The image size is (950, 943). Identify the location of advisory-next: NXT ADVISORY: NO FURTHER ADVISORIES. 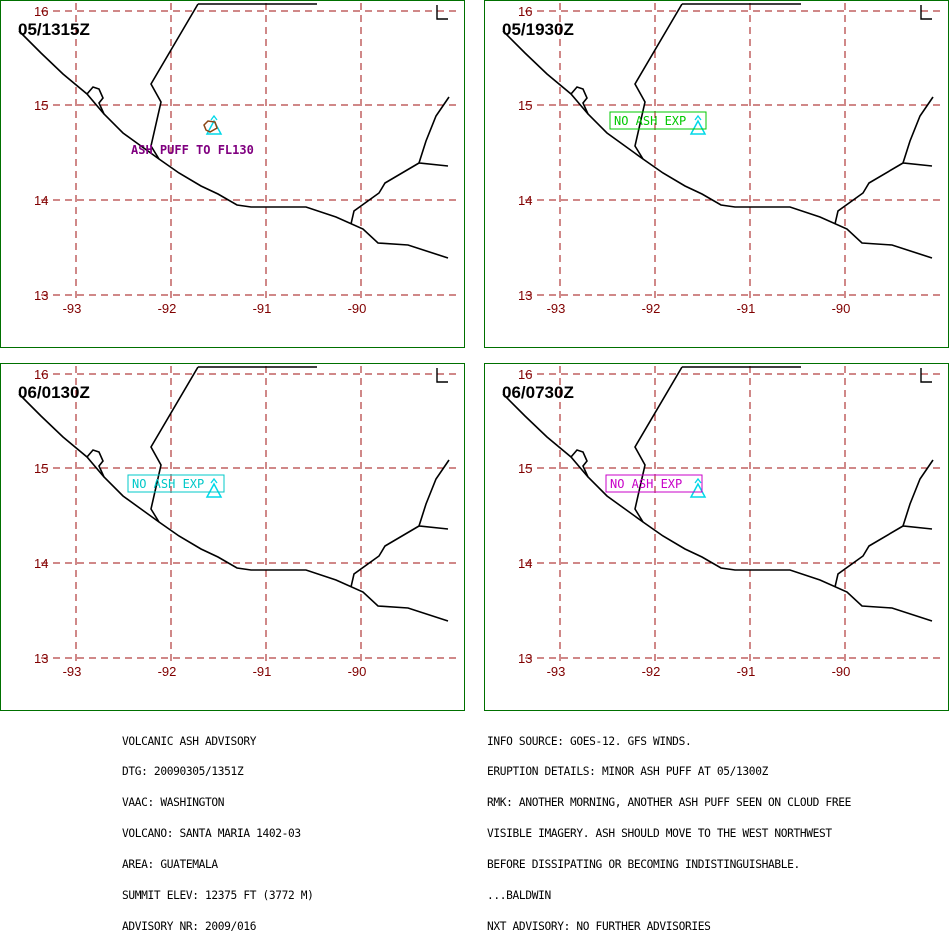
(599, 926).